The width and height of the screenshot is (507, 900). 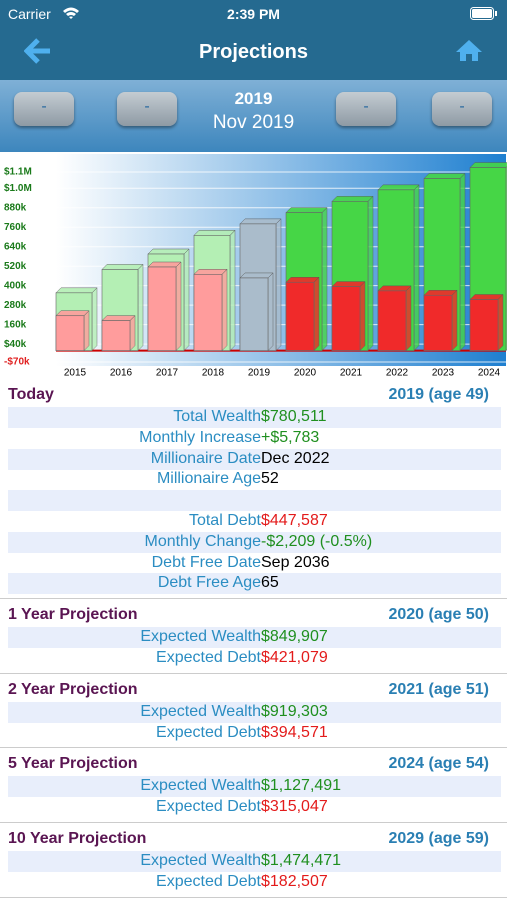 What do you see at coordinates (301, 860) in the screenshot?
I see `row-value: $1,474,471` at bounding box center [301, 860].